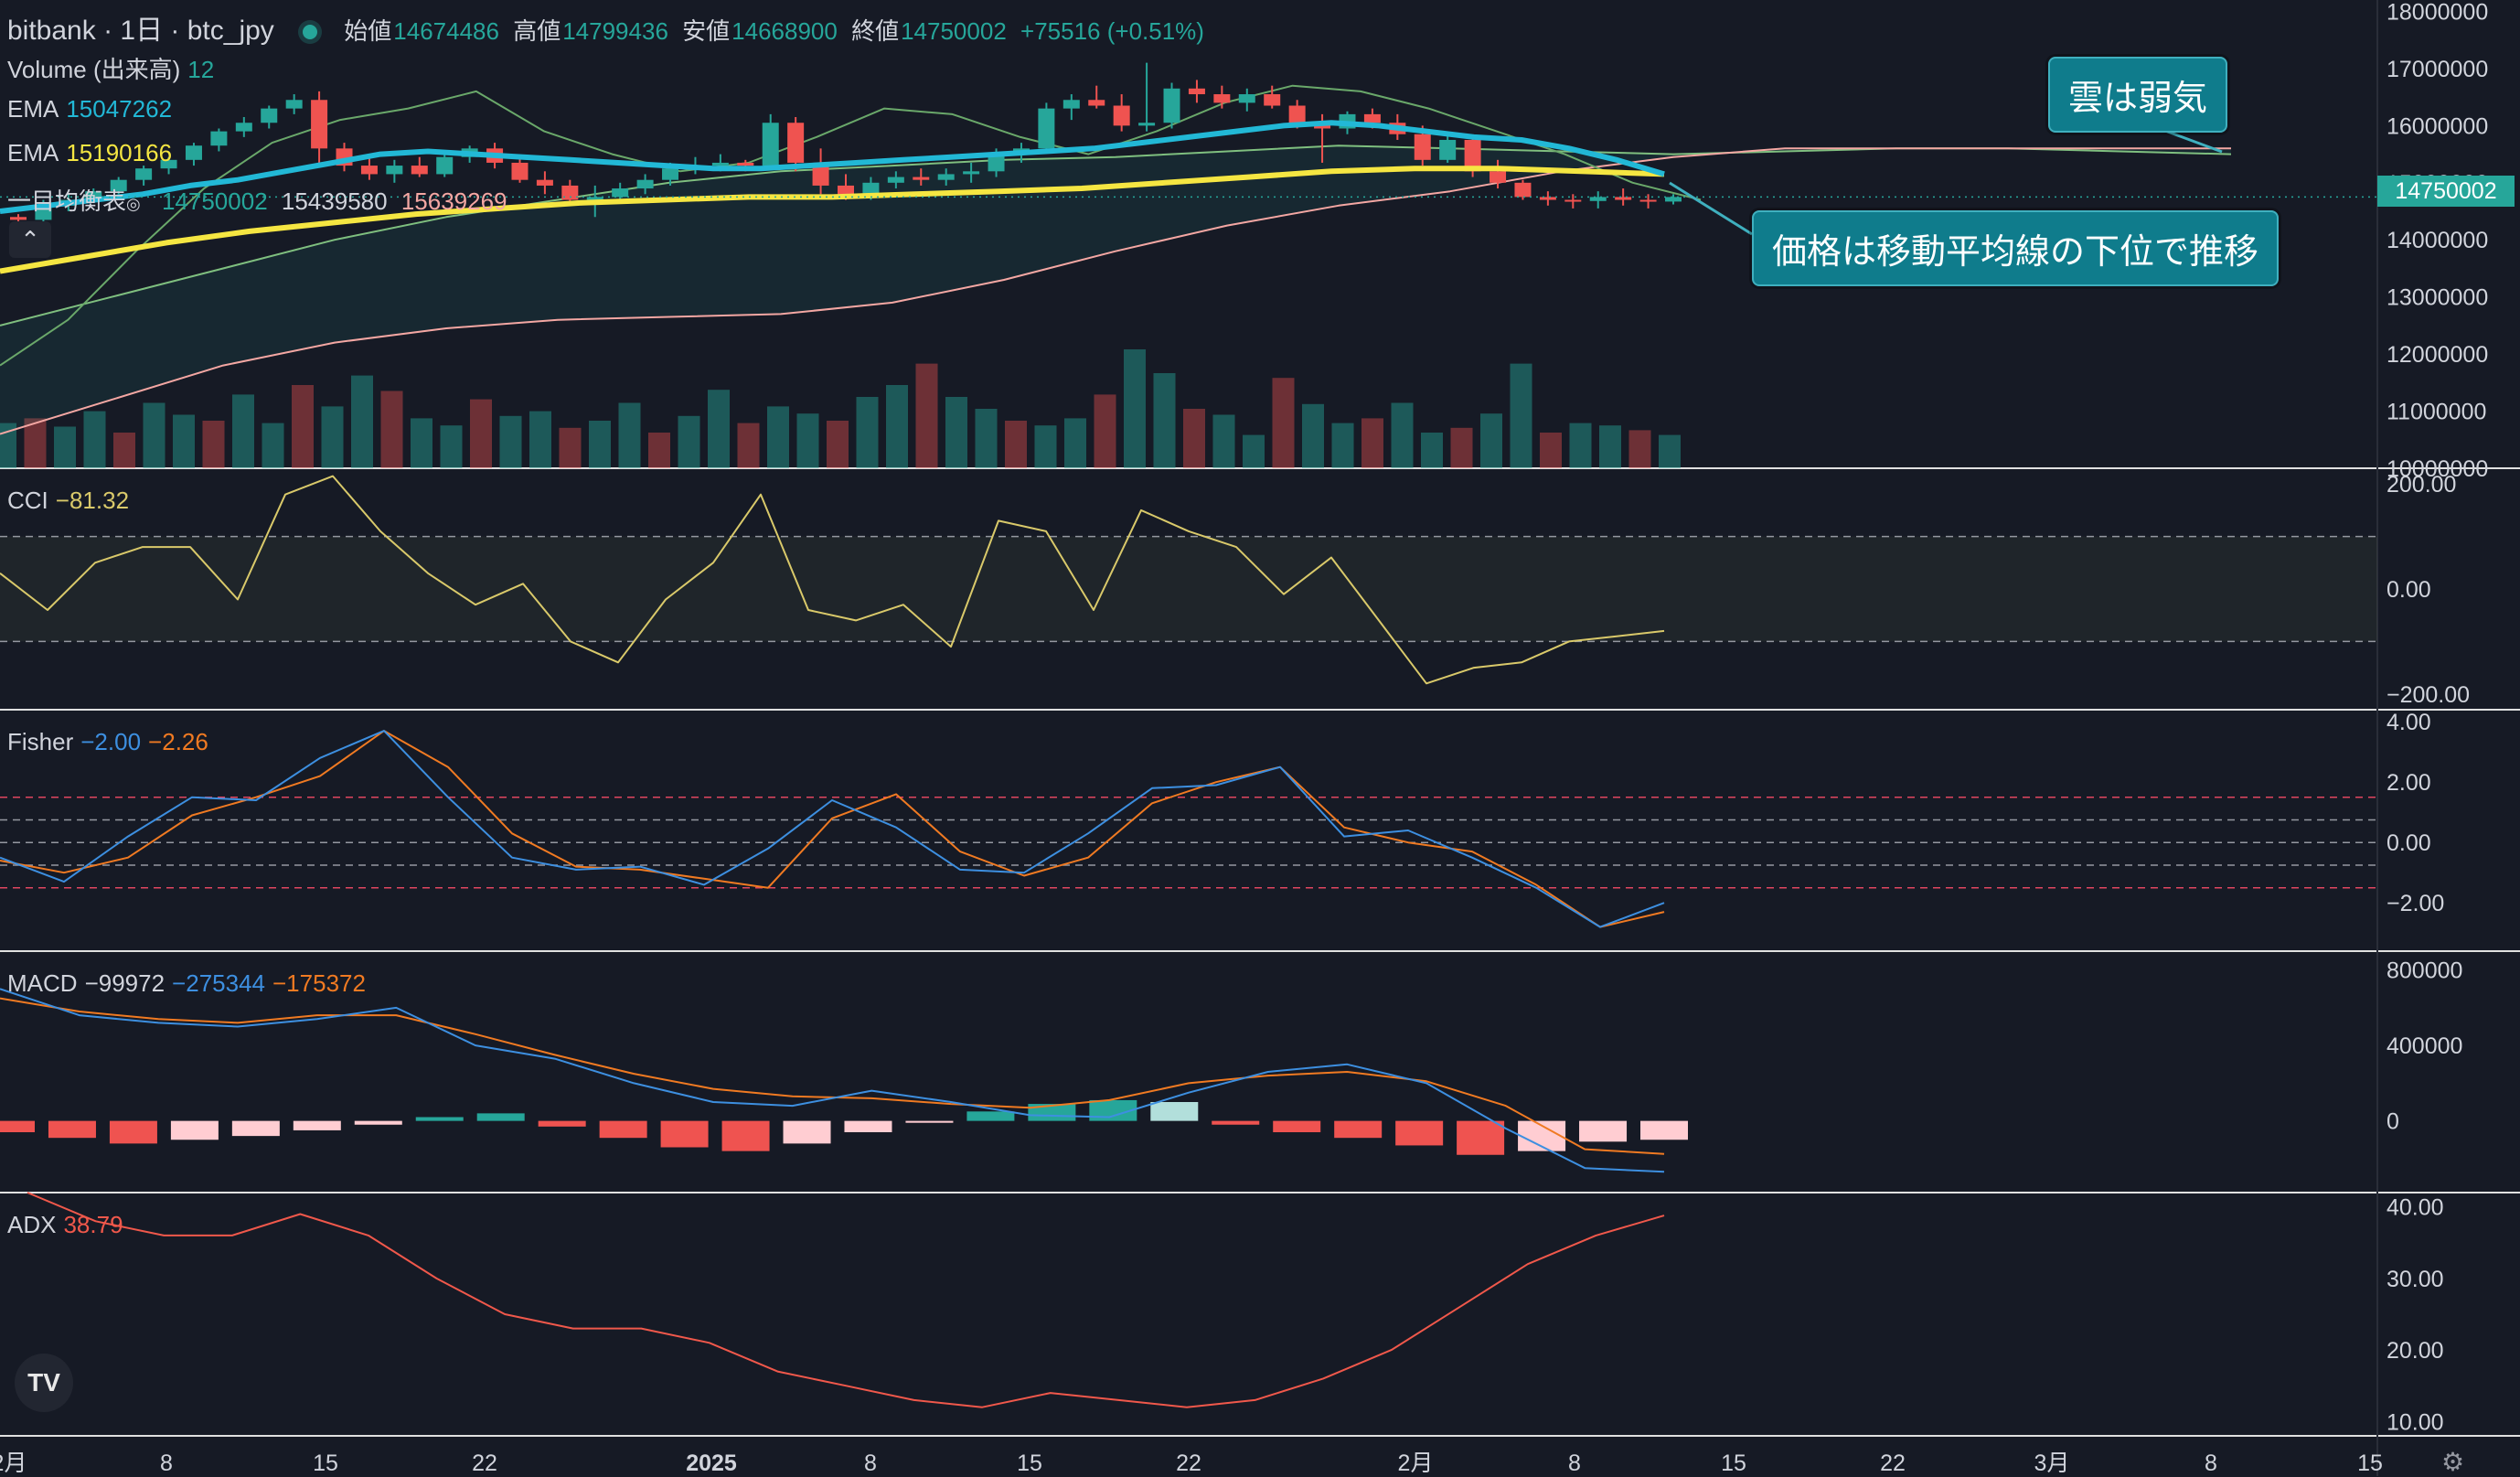  What do you see at coordinates (44, 1383) in the screenshot?
I see `tradingview-logo-icon: TV` at bounding box center [44, 1383].